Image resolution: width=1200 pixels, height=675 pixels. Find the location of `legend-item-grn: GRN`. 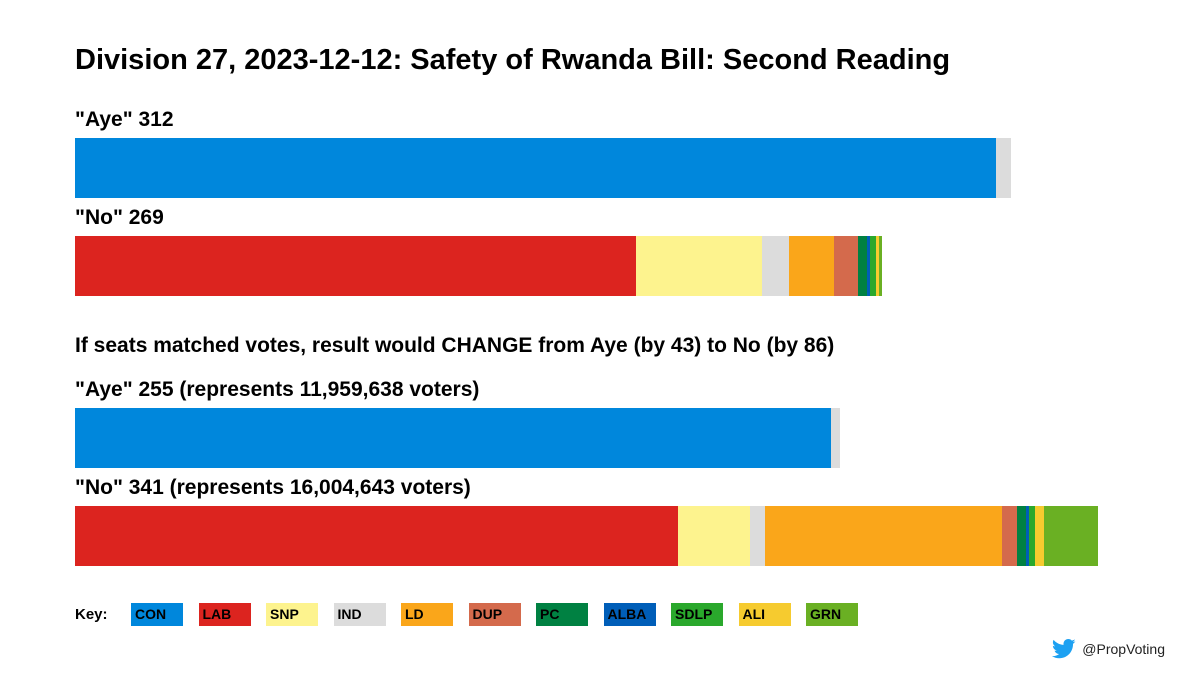

legend-item-grn: GRN is located at coordinates (832, 614).